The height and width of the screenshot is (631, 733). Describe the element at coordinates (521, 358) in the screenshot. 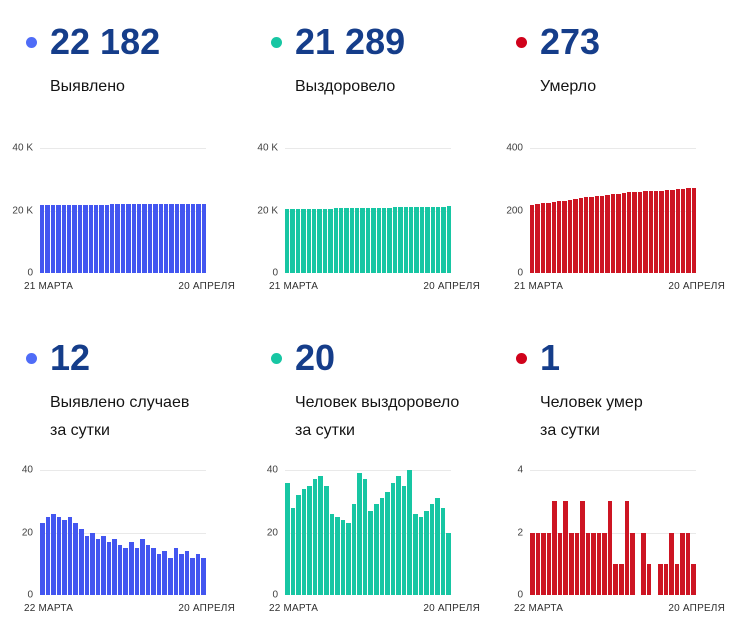

I see `legend-dot-icon` at that location.